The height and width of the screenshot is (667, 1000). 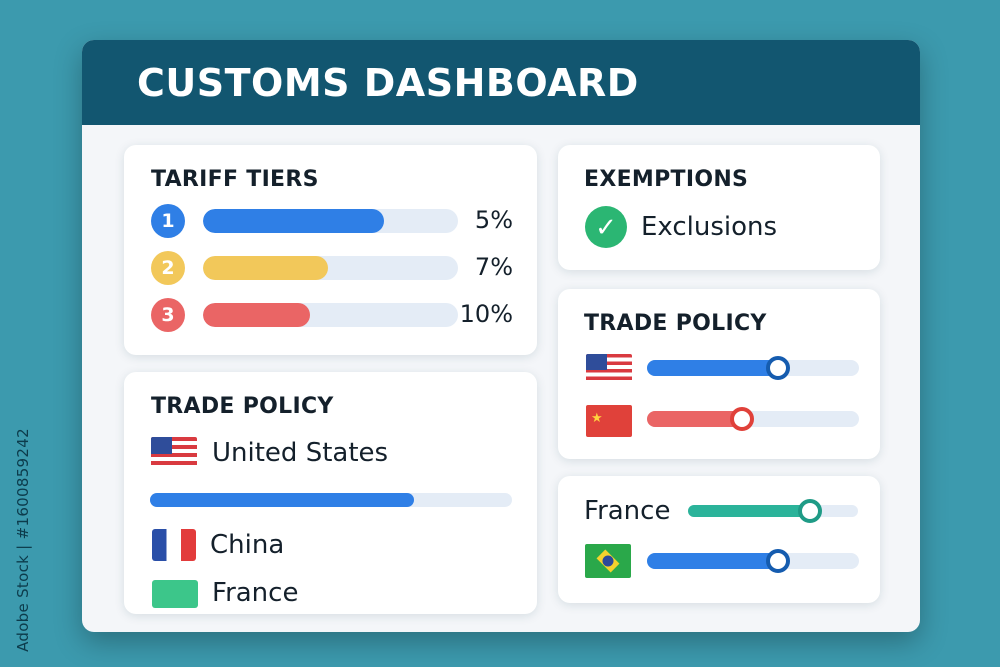 I want to click on tier-number-badge: 1, so click(x=168, y=221).